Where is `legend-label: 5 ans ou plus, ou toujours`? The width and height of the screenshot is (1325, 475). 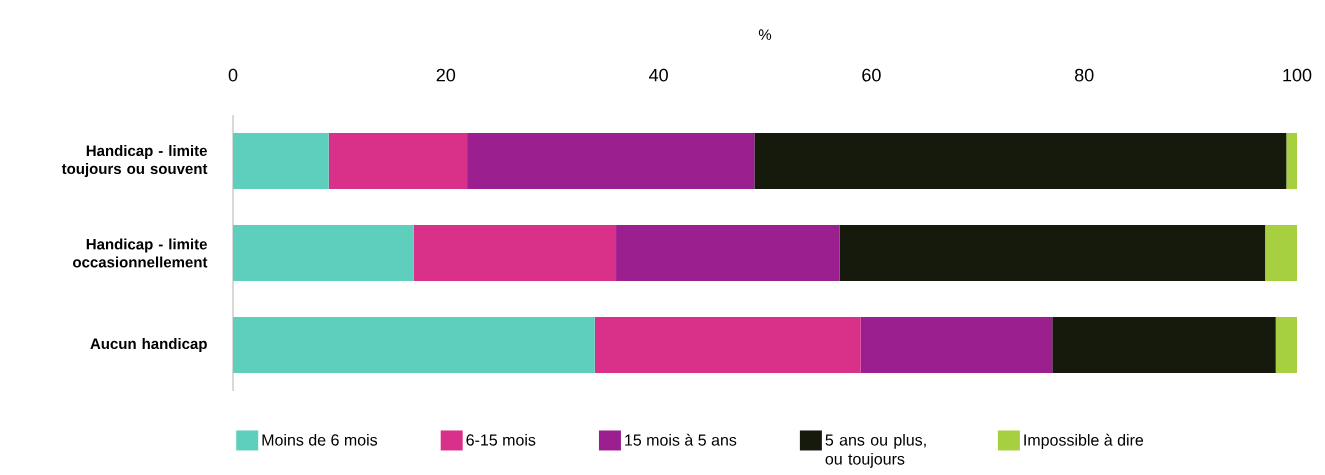 legend-label: 5 ans ou plus, ou toujours is located at coordinates (875, 450).